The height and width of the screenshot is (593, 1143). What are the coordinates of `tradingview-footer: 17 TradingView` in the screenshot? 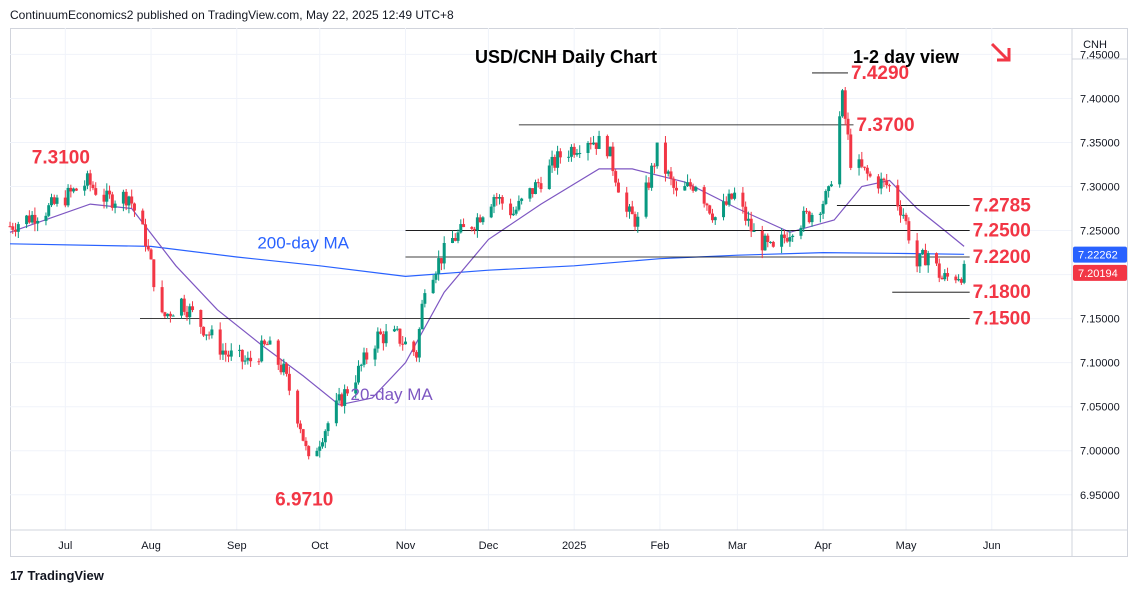 It's located at (57, 575).